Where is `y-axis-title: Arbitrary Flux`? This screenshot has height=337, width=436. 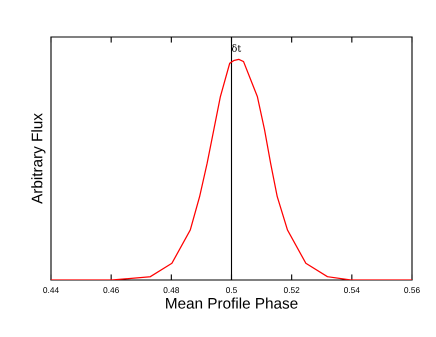
y-axis-title: Arbitrary Flux is located at coordinates (38, 158).